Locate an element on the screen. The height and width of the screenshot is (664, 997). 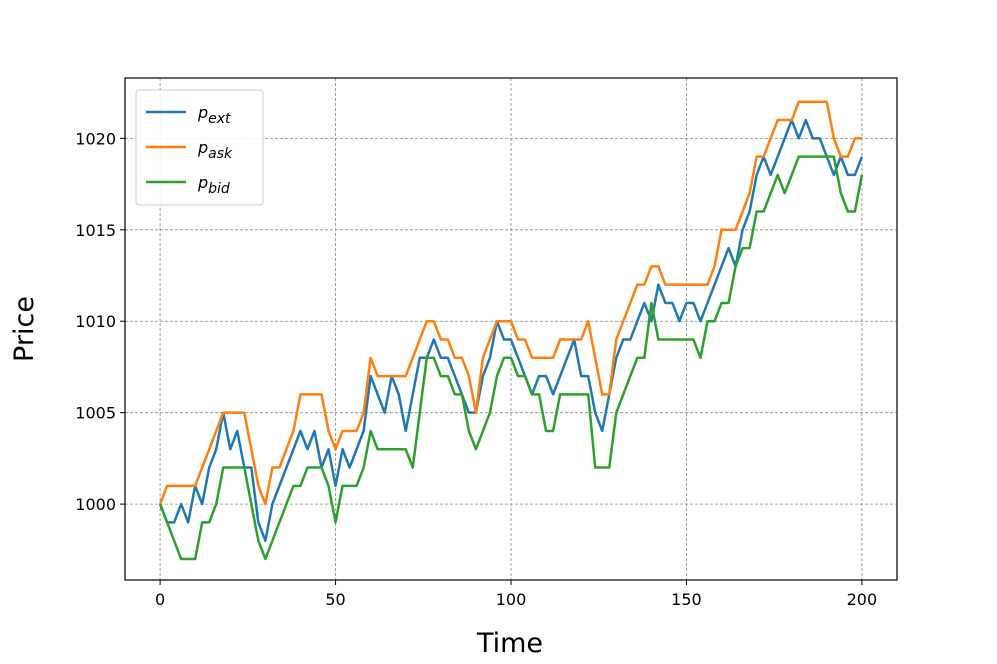
x-tick-label: 50 is located at coordinates (335, 599).